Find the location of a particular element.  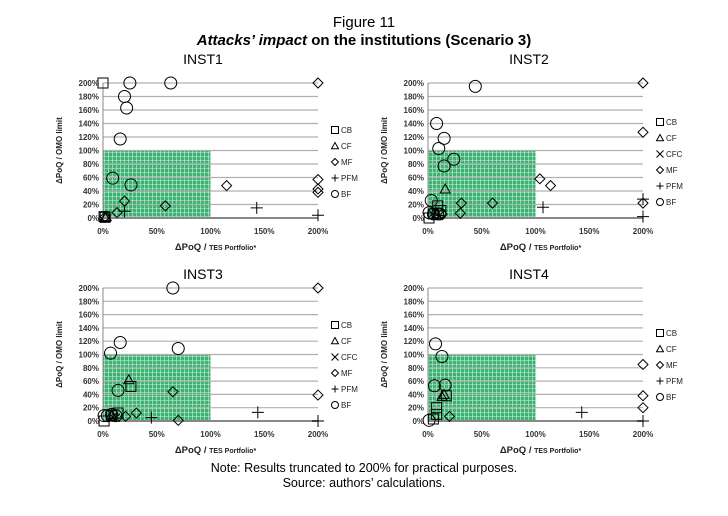

y-tick-label: 80% is located at coordinates (91, 164).